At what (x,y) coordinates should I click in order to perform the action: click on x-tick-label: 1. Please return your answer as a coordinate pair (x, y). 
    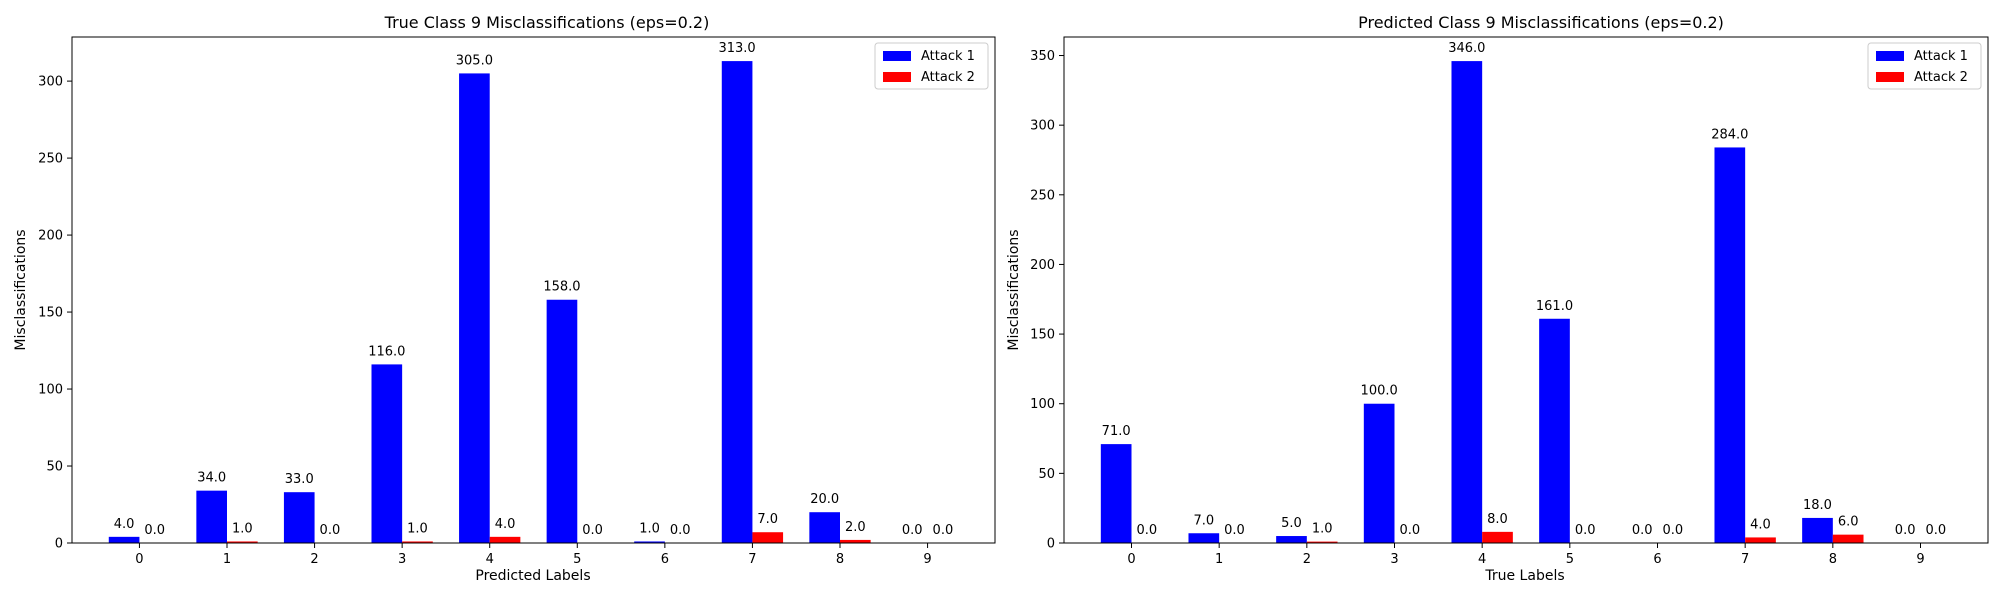
    Looking at the image, I should click on (227, 559).